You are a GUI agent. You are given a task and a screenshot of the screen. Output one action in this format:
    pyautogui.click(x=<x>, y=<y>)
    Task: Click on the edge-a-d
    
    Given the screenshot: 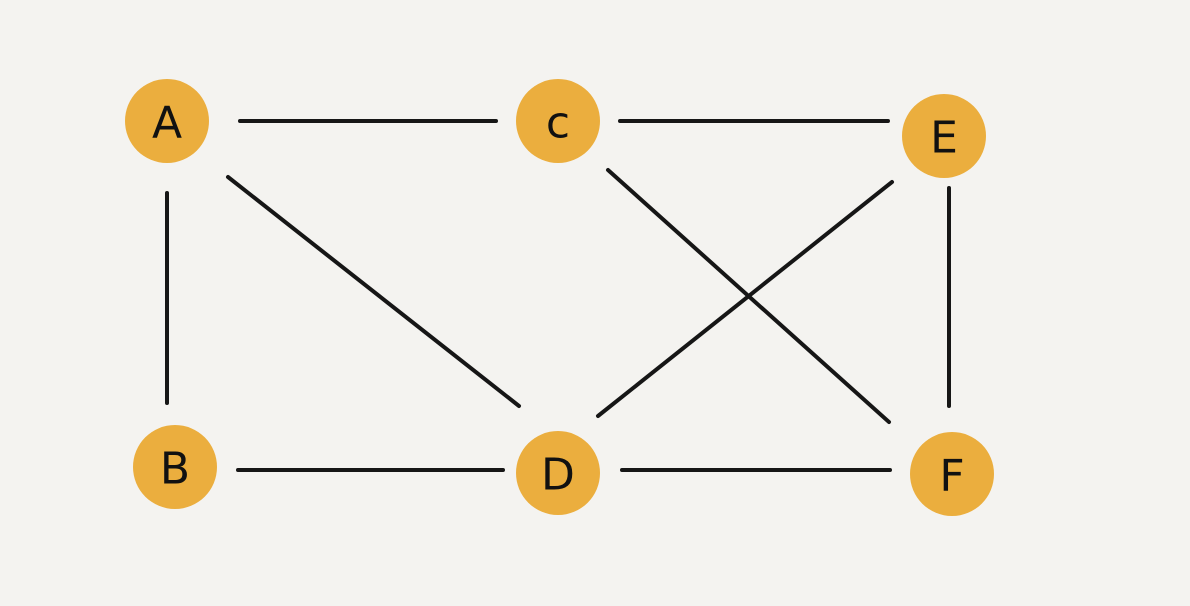 What is the action you would take?
    pyautogui.click(x=373, y=291)
    